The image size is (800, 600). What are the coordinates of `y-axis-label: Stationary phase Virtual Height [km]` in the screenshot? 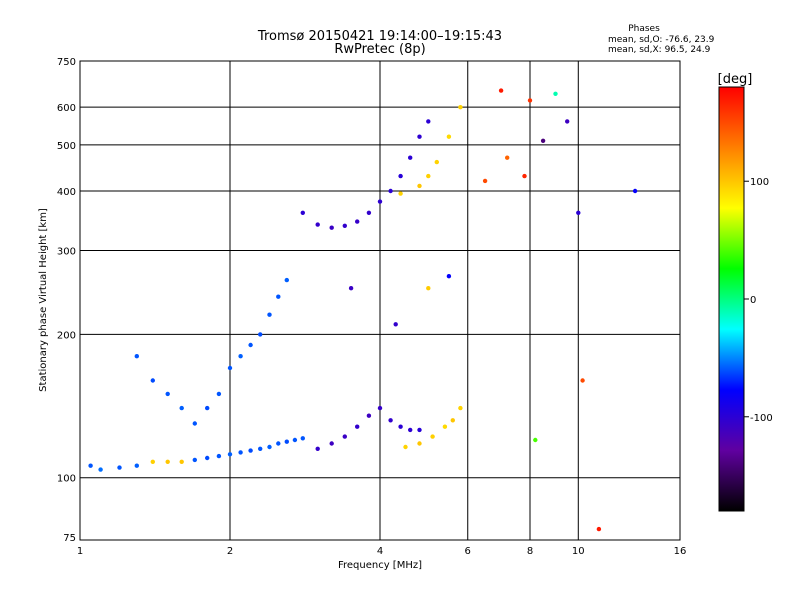 It's located at (43, 300).